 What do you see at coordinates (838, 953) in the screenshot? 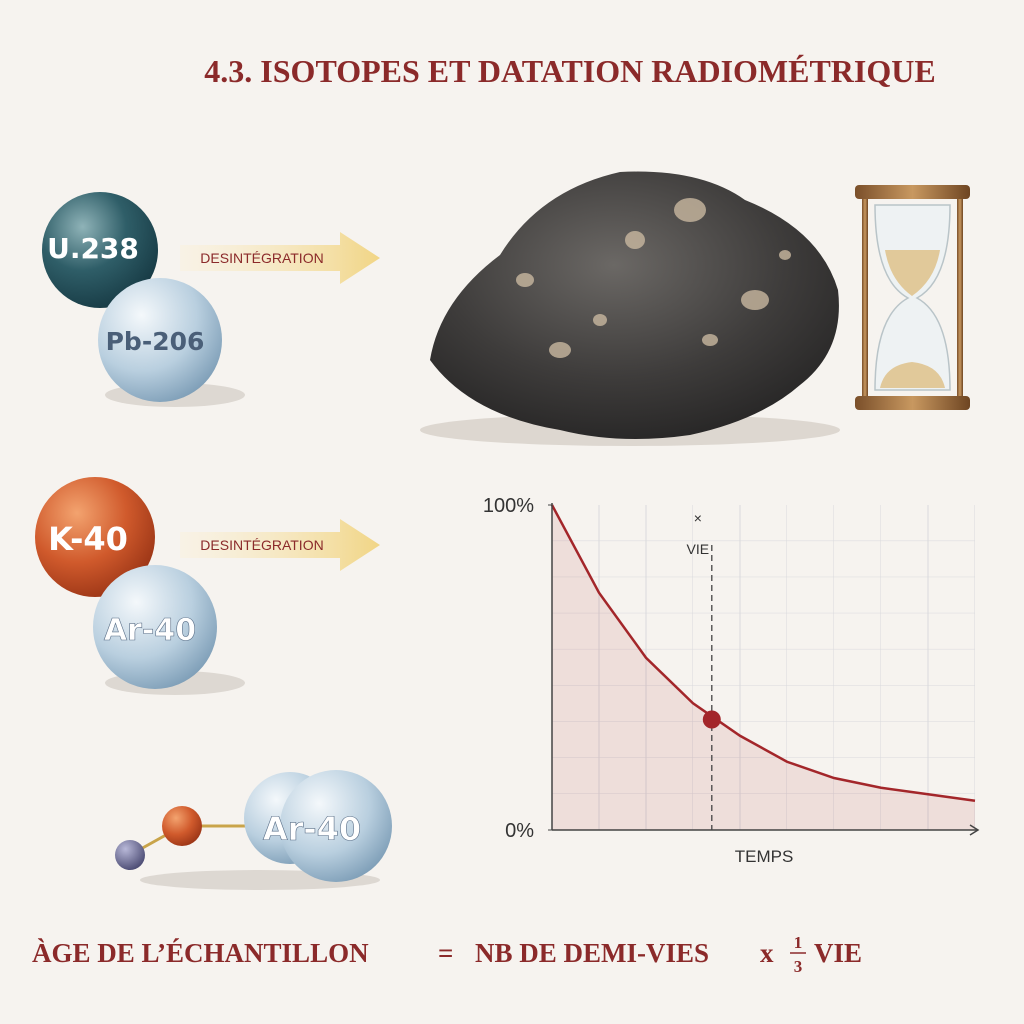
I see `formula-right: VIE` at bounding box center [838, 953].